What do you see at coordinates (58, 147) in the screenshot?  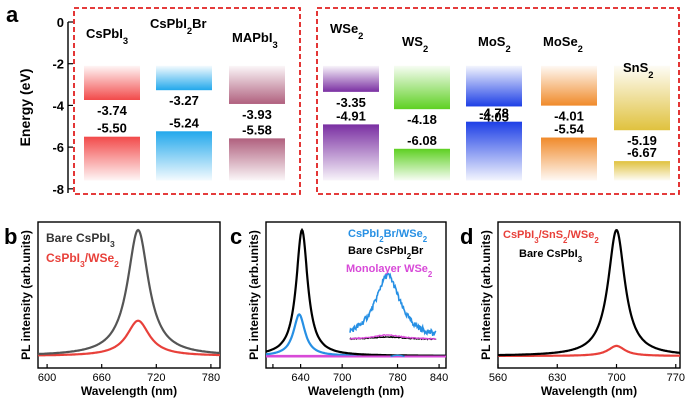 I see `y-tick-label-a: -6` at bounding box center [58, 147].